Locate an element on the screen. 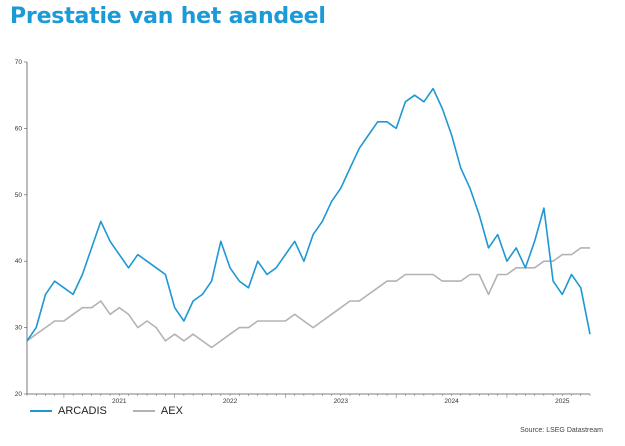  x-tick-label: 2024 is located at coordinates (451, 401).